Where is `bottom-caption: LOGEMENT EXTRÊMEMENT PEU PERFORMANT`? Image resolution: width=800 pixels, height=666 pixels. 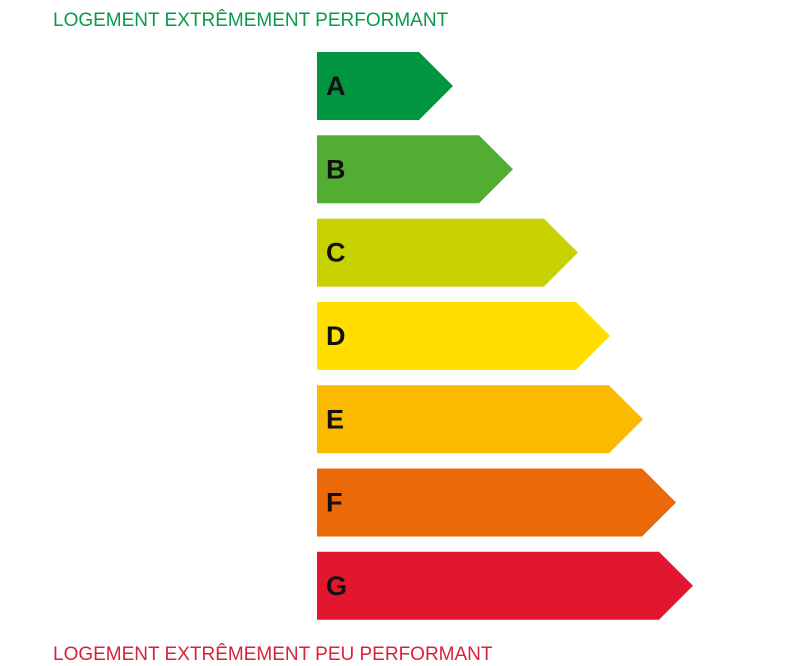
bottom-caption: LOGEMENT EXTRÊMEMENT PEU PERFORMANT is located at coordinates (273, 654).